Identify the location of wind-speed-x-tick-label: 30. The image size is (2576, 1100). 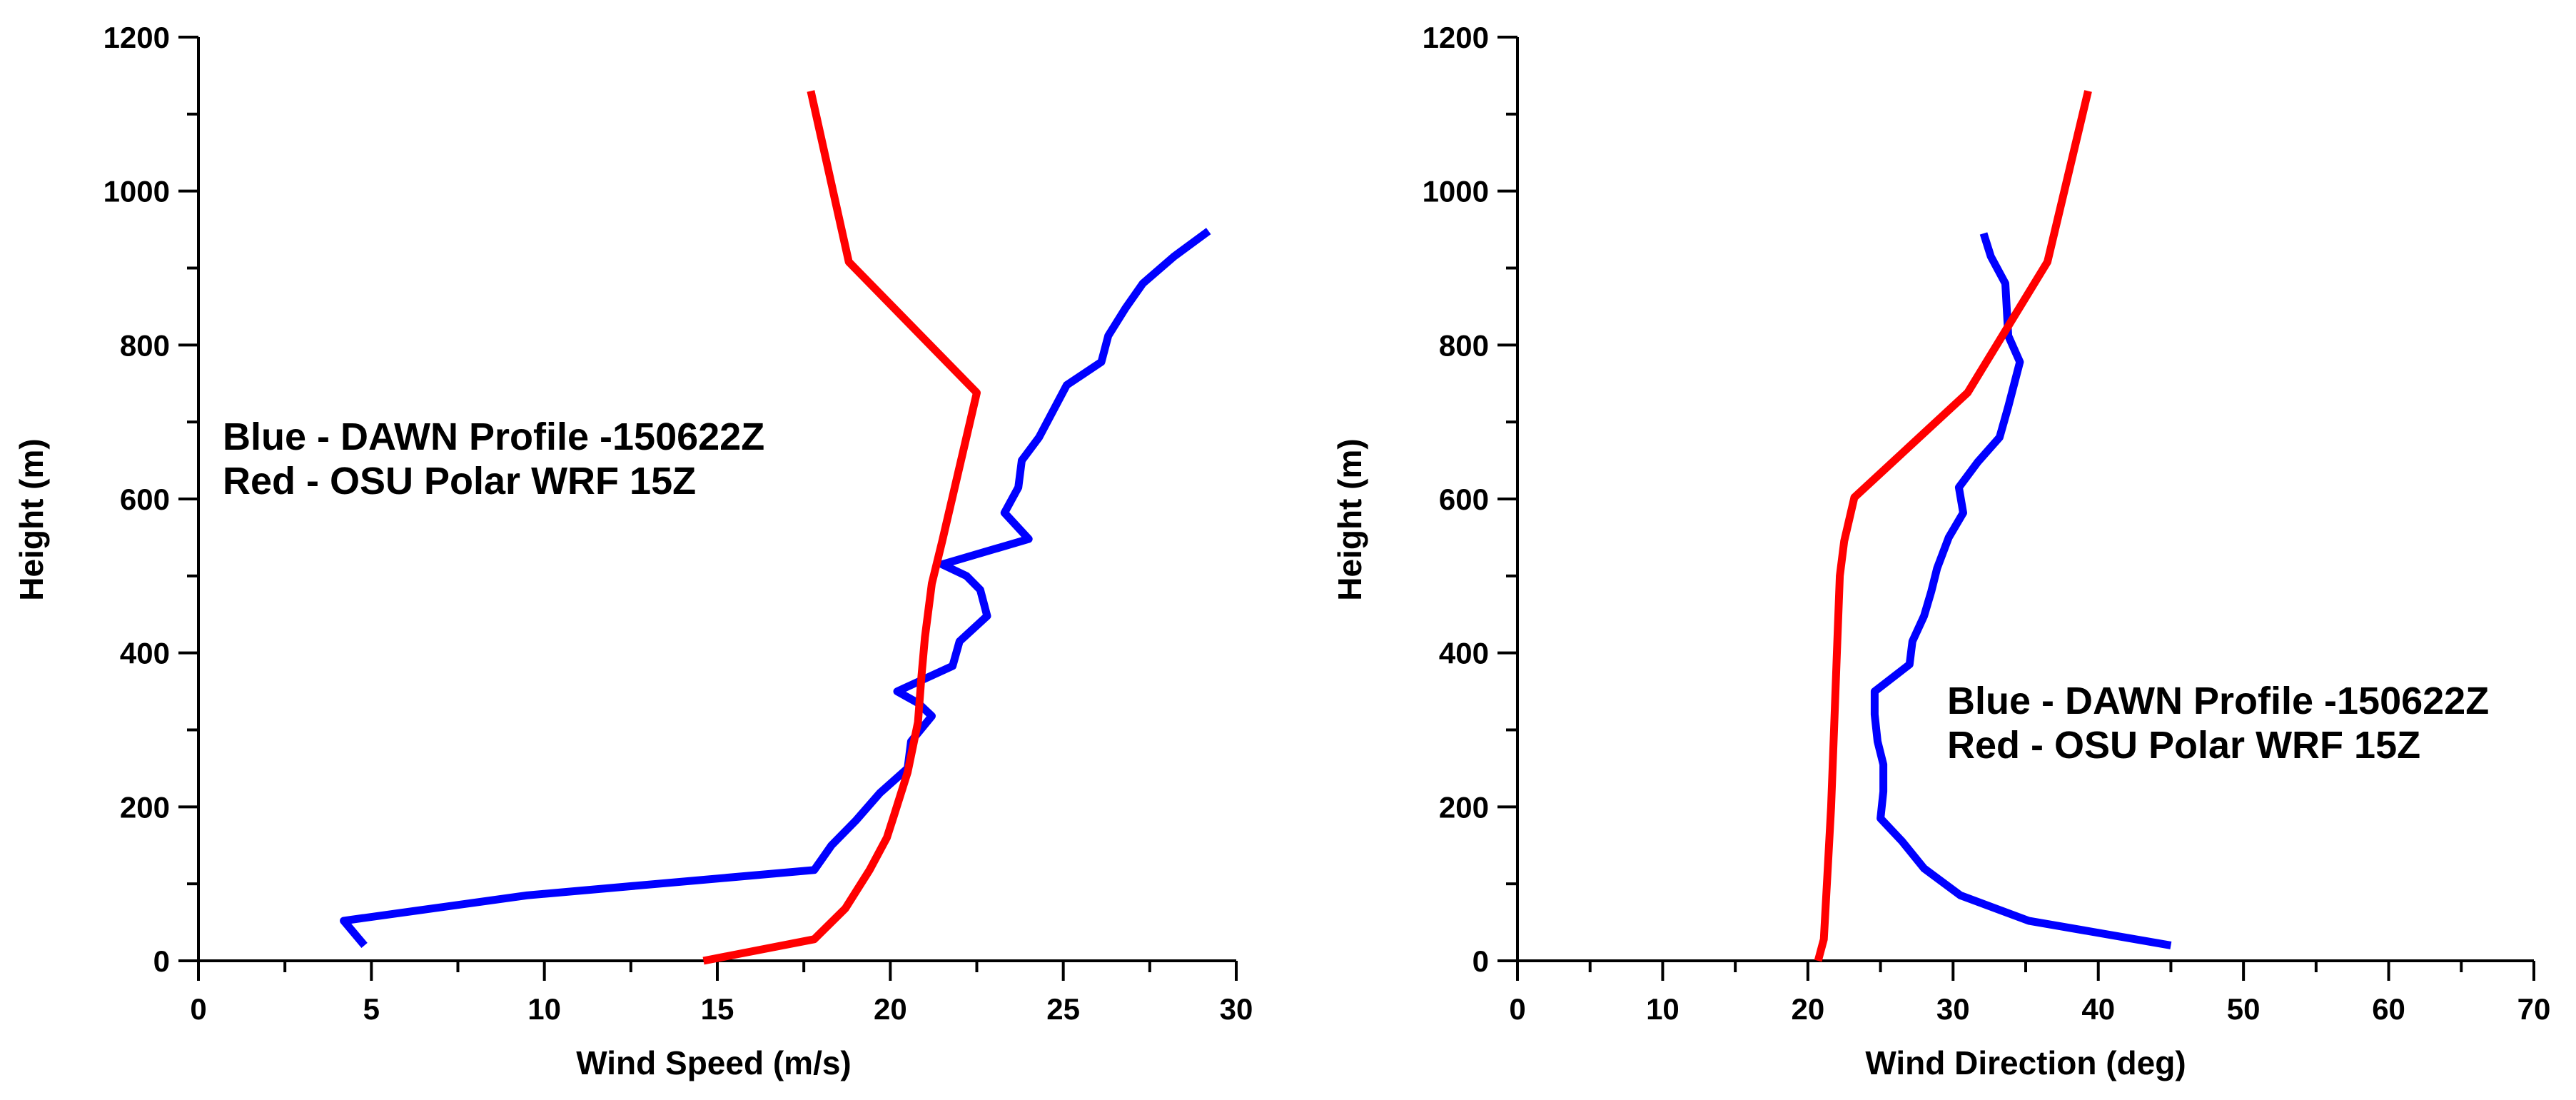
(1236, 1009).